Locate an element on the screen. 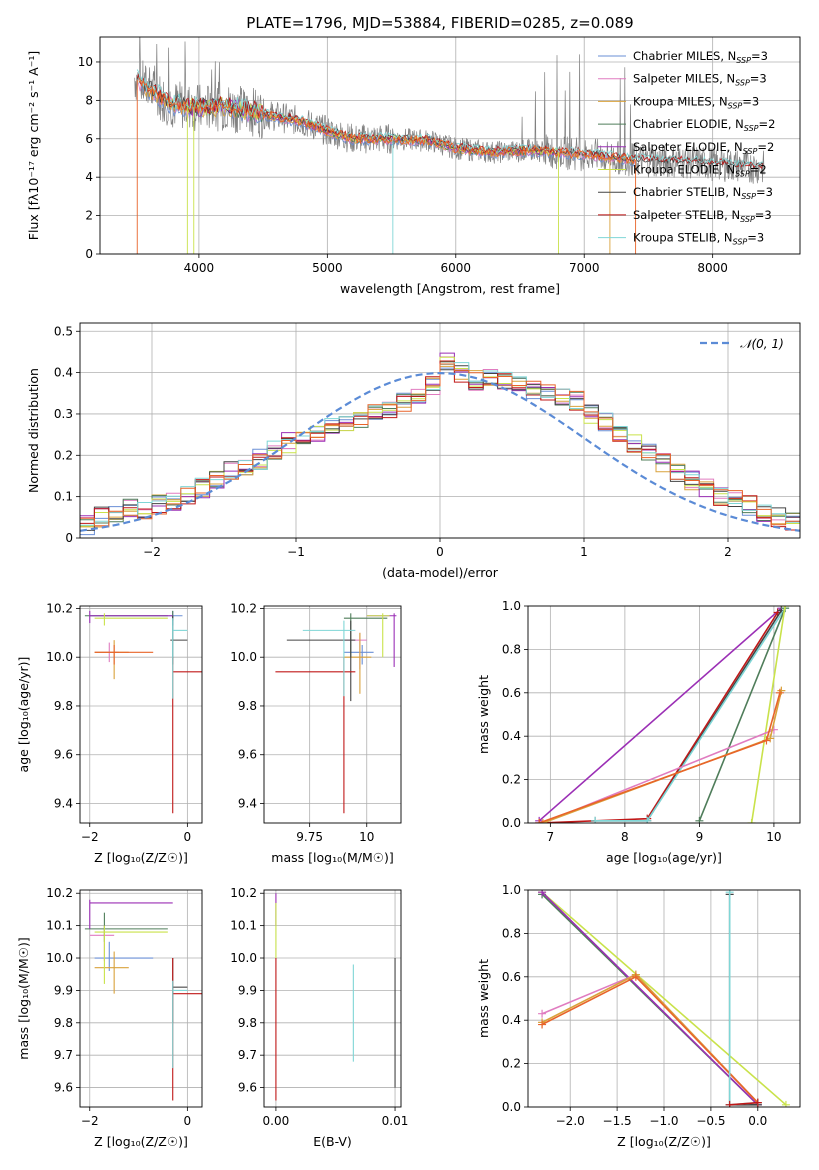  legend-entry: Salpeter MILES, NSSP=3 is located at coordinates (700, 80).